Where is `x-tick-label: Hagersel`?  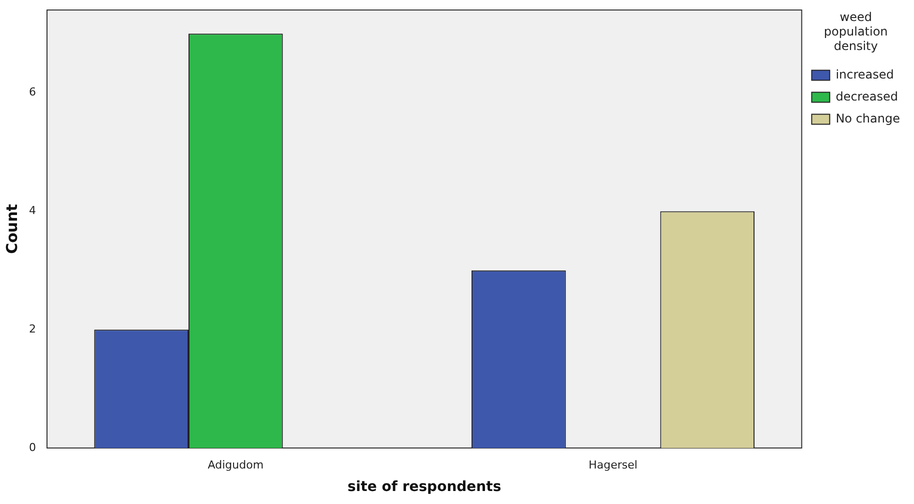 x-tick-label: Hagersel is located at coordinates (613, 465).